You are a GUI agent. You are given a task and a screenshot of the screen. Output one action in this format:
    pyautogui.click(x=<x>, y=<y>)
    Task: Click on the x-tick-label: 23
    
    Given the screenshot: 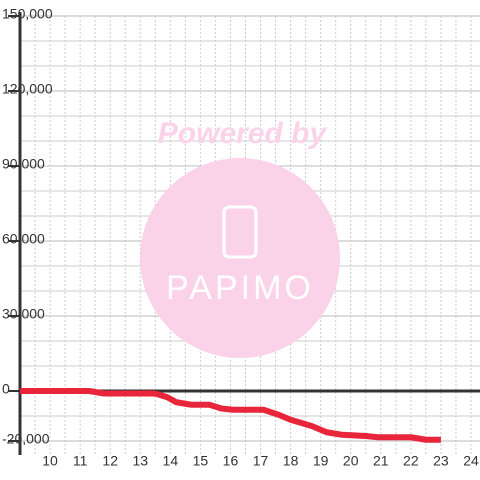 What is the action you would take?
    pyautogui.click(x=441, y=461)
    